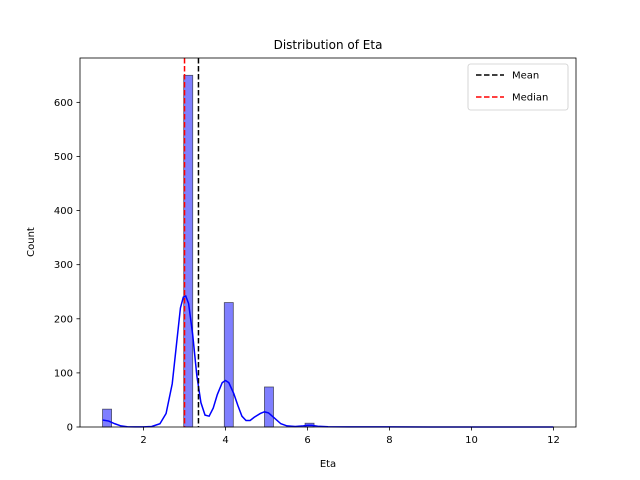 Image resolution: width=640 pixels, height=480 pixels. Describe the element at coordinates (225, 440) in the screenshot. I see `x-tick-label-4: 4` at that location.